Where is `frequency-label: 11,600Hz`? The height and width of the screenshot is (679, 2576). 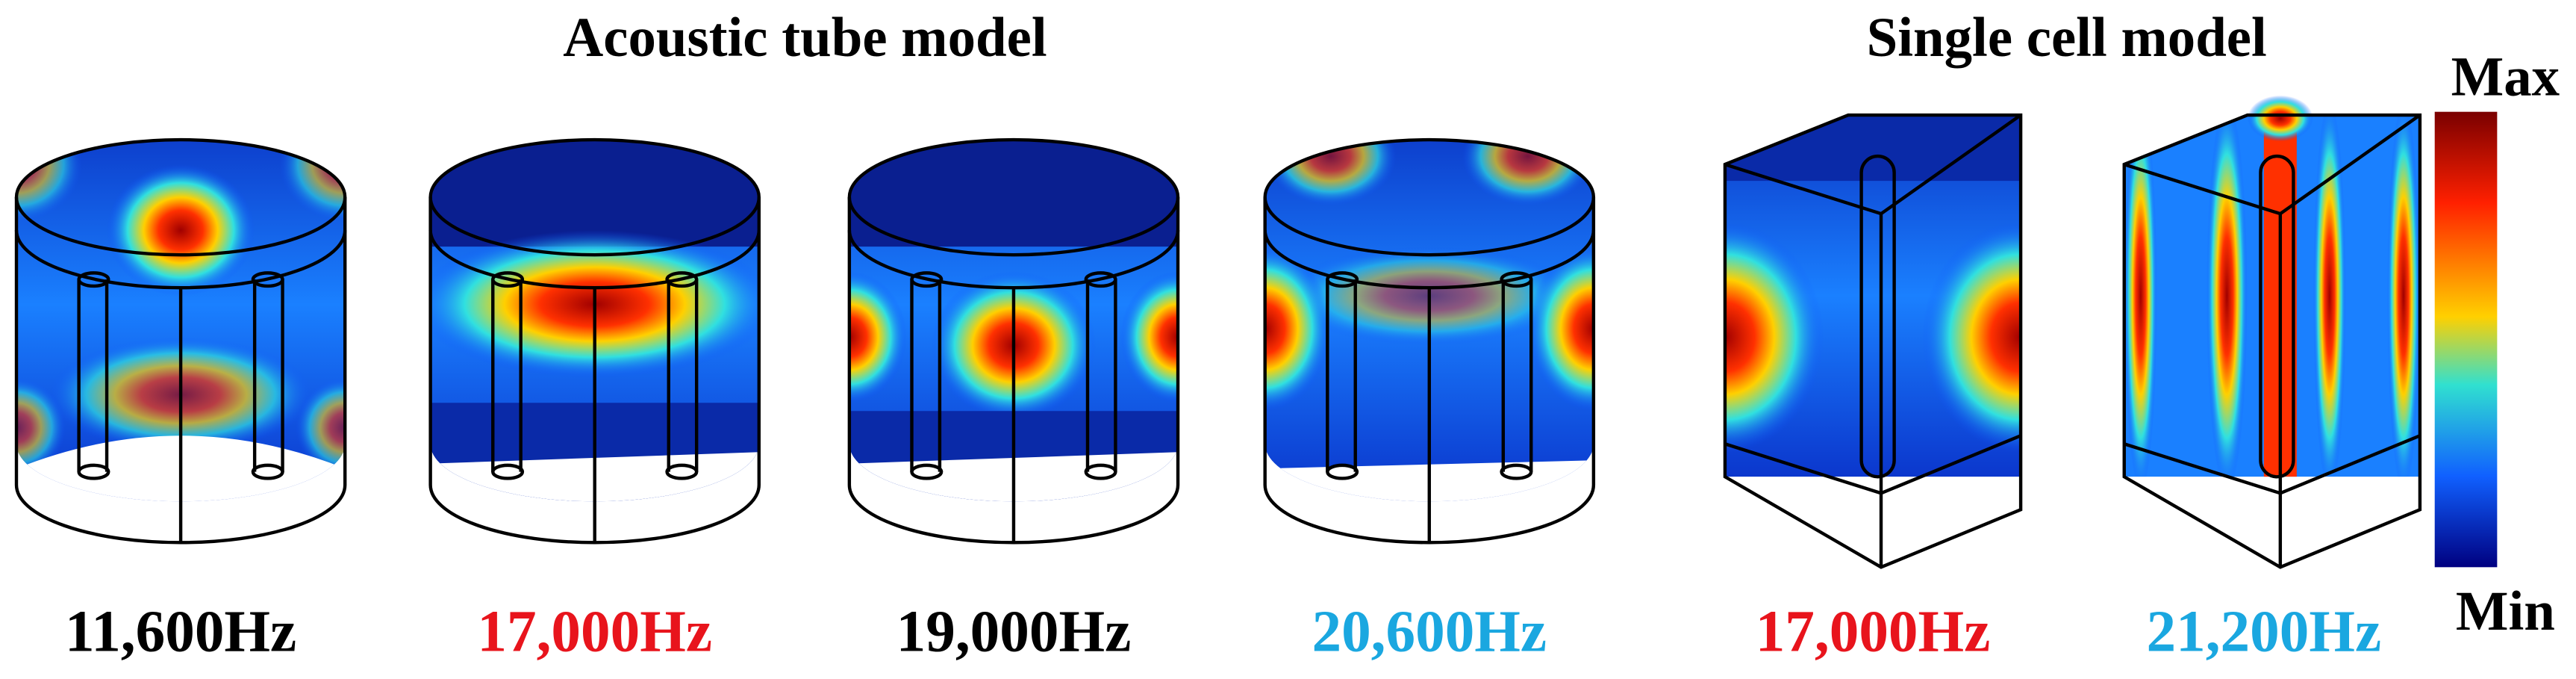 frequency-label: 11,600Hz is located at coordinates (180, 632).